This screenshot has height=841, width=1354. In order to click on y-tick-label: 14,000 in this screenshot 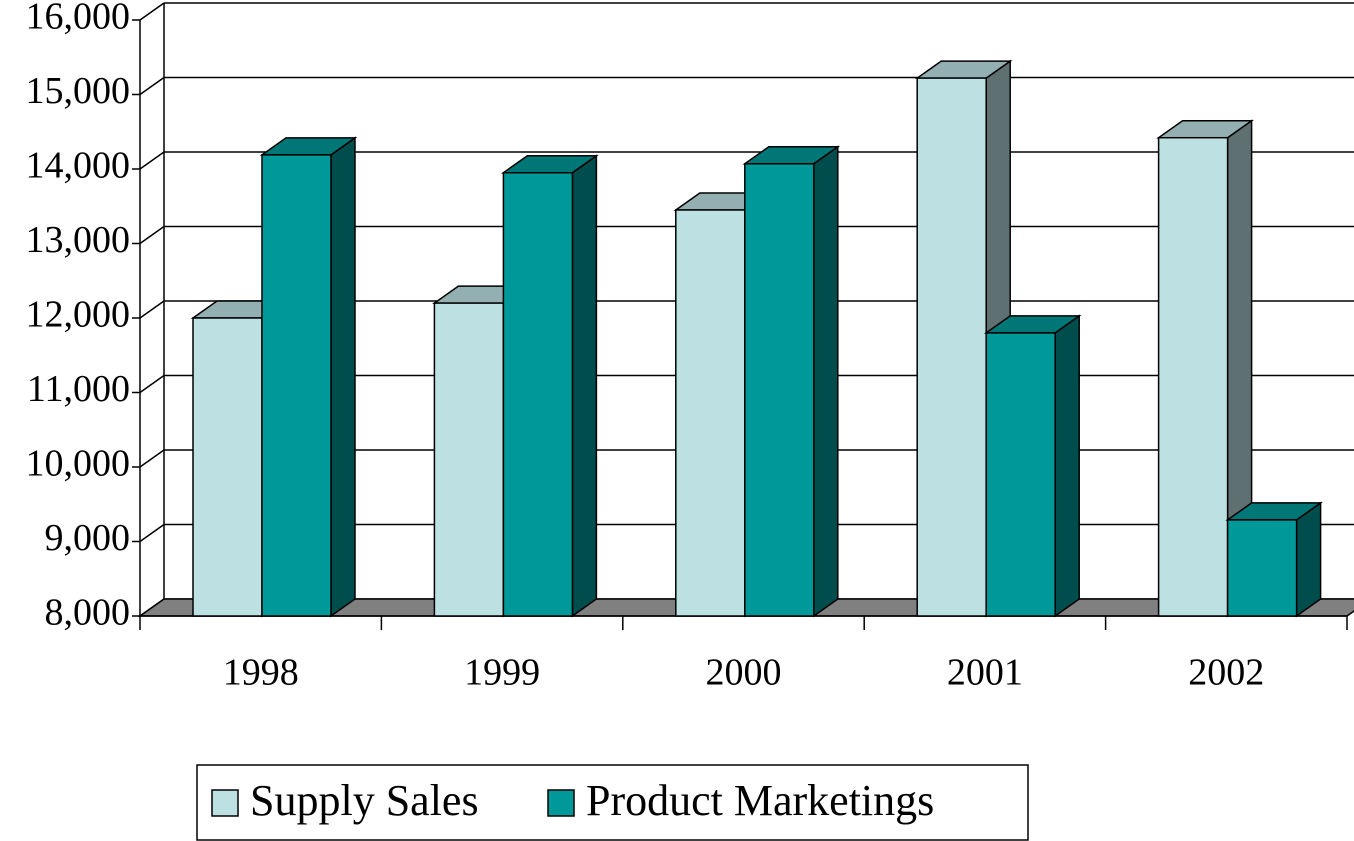, I will do `click(78, 166)`.